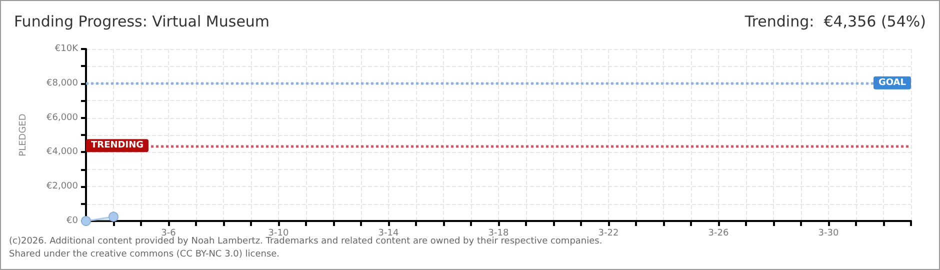 Image resolution: width=940 pixels, height=270 pixels. What do you see at coordinates (305, 241) in the screenshot?
I see `text: (c)2026. Additional content provided by Noah Lambertz. Trademarks and related content are owned by their respective companies.` at bounding box center [305, 241].